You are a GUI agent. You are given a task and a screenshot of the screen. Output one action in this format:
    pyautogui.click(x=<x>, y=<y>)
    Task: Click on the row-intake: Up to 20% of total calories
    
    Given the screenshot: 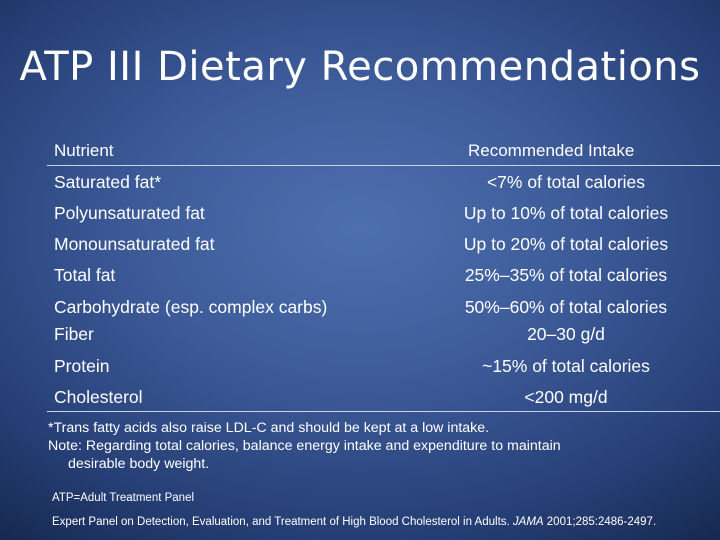 What is the action you would take?
    pyautogui.click(x=566, y=244)
    